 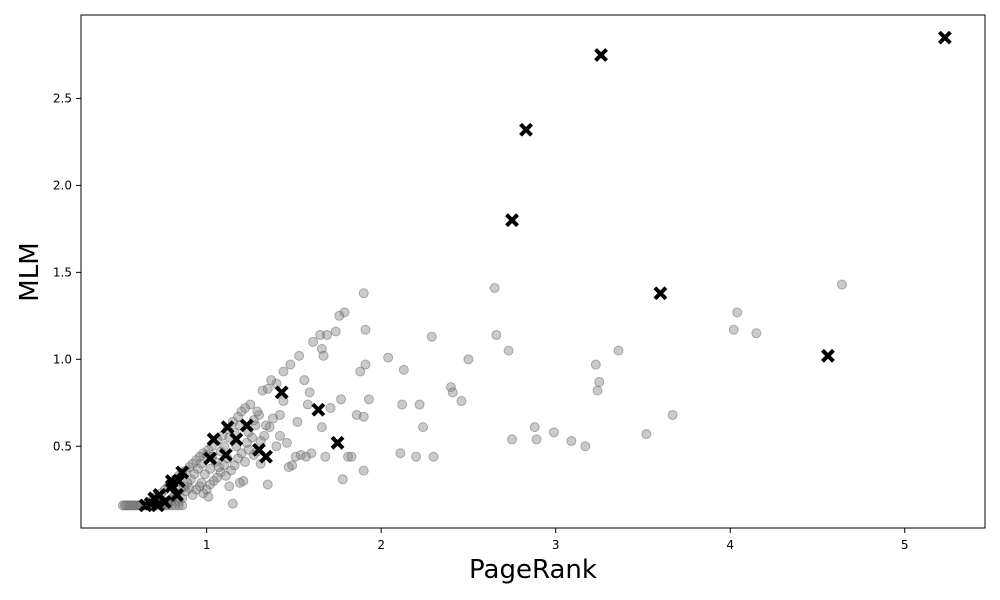 What do you see at coordinates (62, 185) in the screenshot?
I see `y-tick-label: 2.0` at bounding box center [62, 185].